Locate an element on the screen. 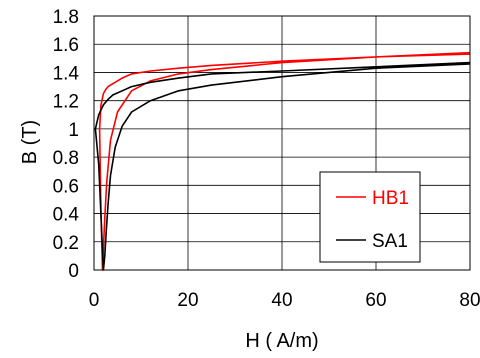  x-tick-label-3: 60 is located at coordinates (375, 300).